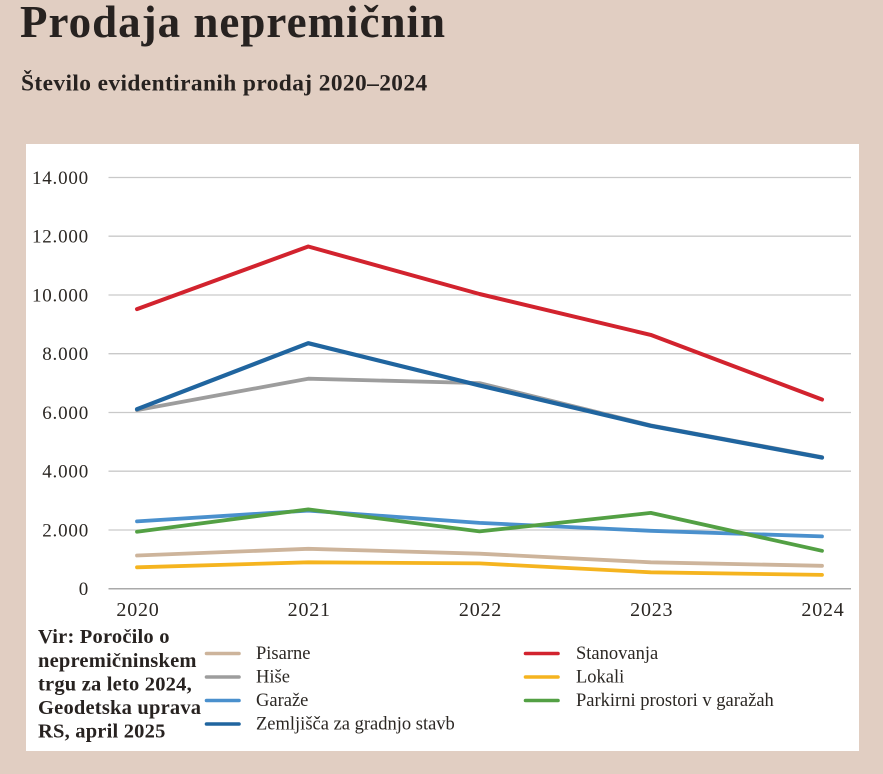 Image resolution: width=883 pixels, height=774 pixels. I want to click on svg-text: 2024, so click(822, 610).